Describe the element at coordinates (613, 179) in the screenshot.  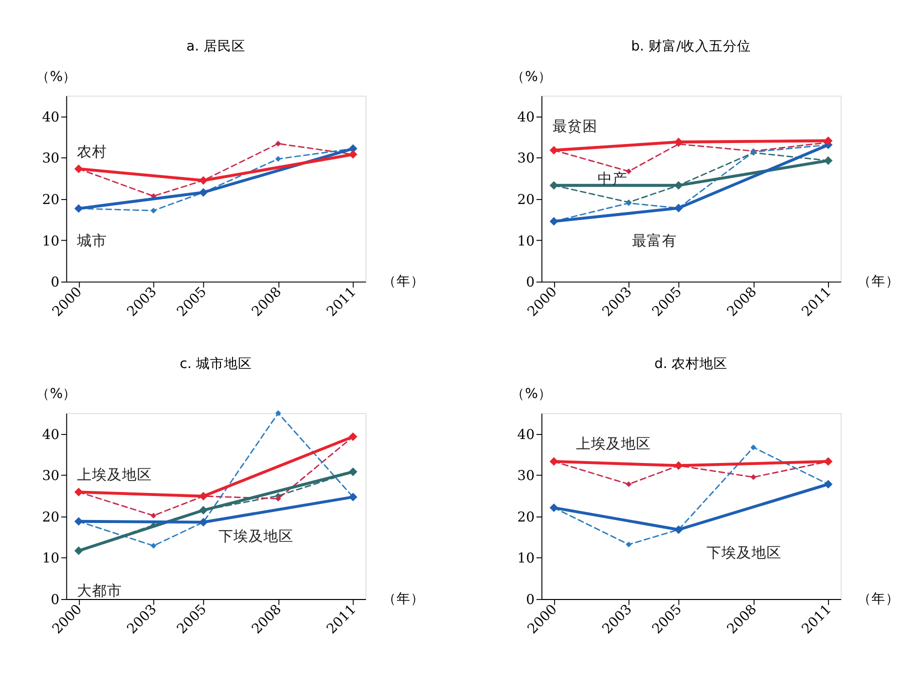
I see `annotation: 中产` at that location.